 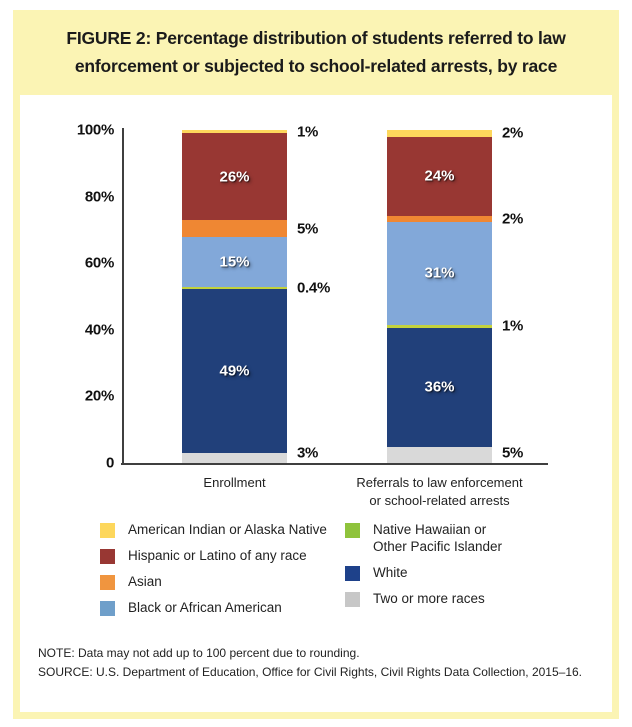 I want to click on segment-value-label: 49%, so click(x=234, y=371).